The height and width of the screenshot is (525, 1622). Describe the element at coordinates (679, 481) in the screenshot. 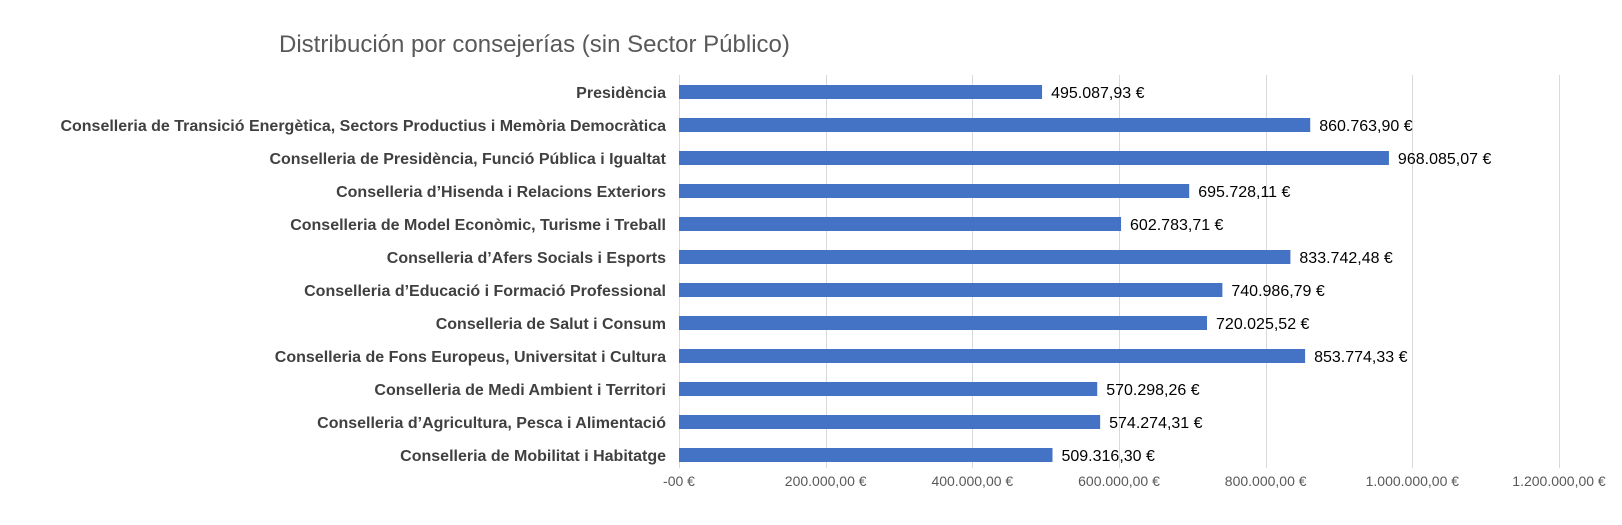

I see `x-tick-label: -00 €` at that location.